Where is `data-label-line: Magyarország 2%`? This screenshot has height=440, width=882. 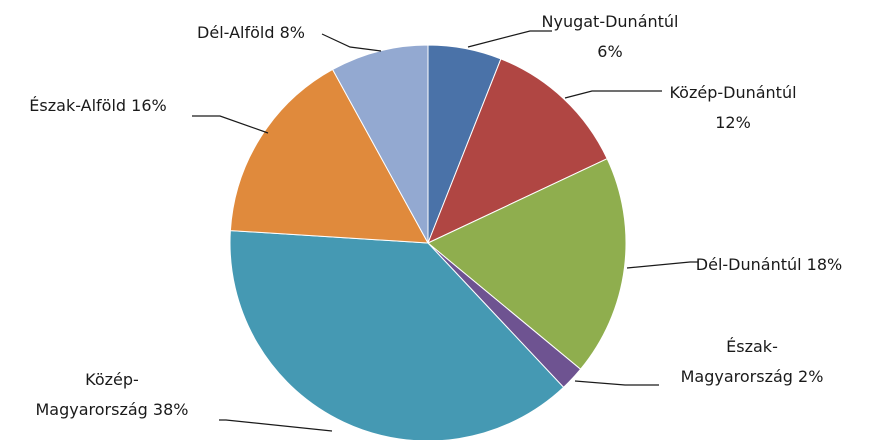 data-label-line: Magyarország 2% is located at coordinates (752, 376).